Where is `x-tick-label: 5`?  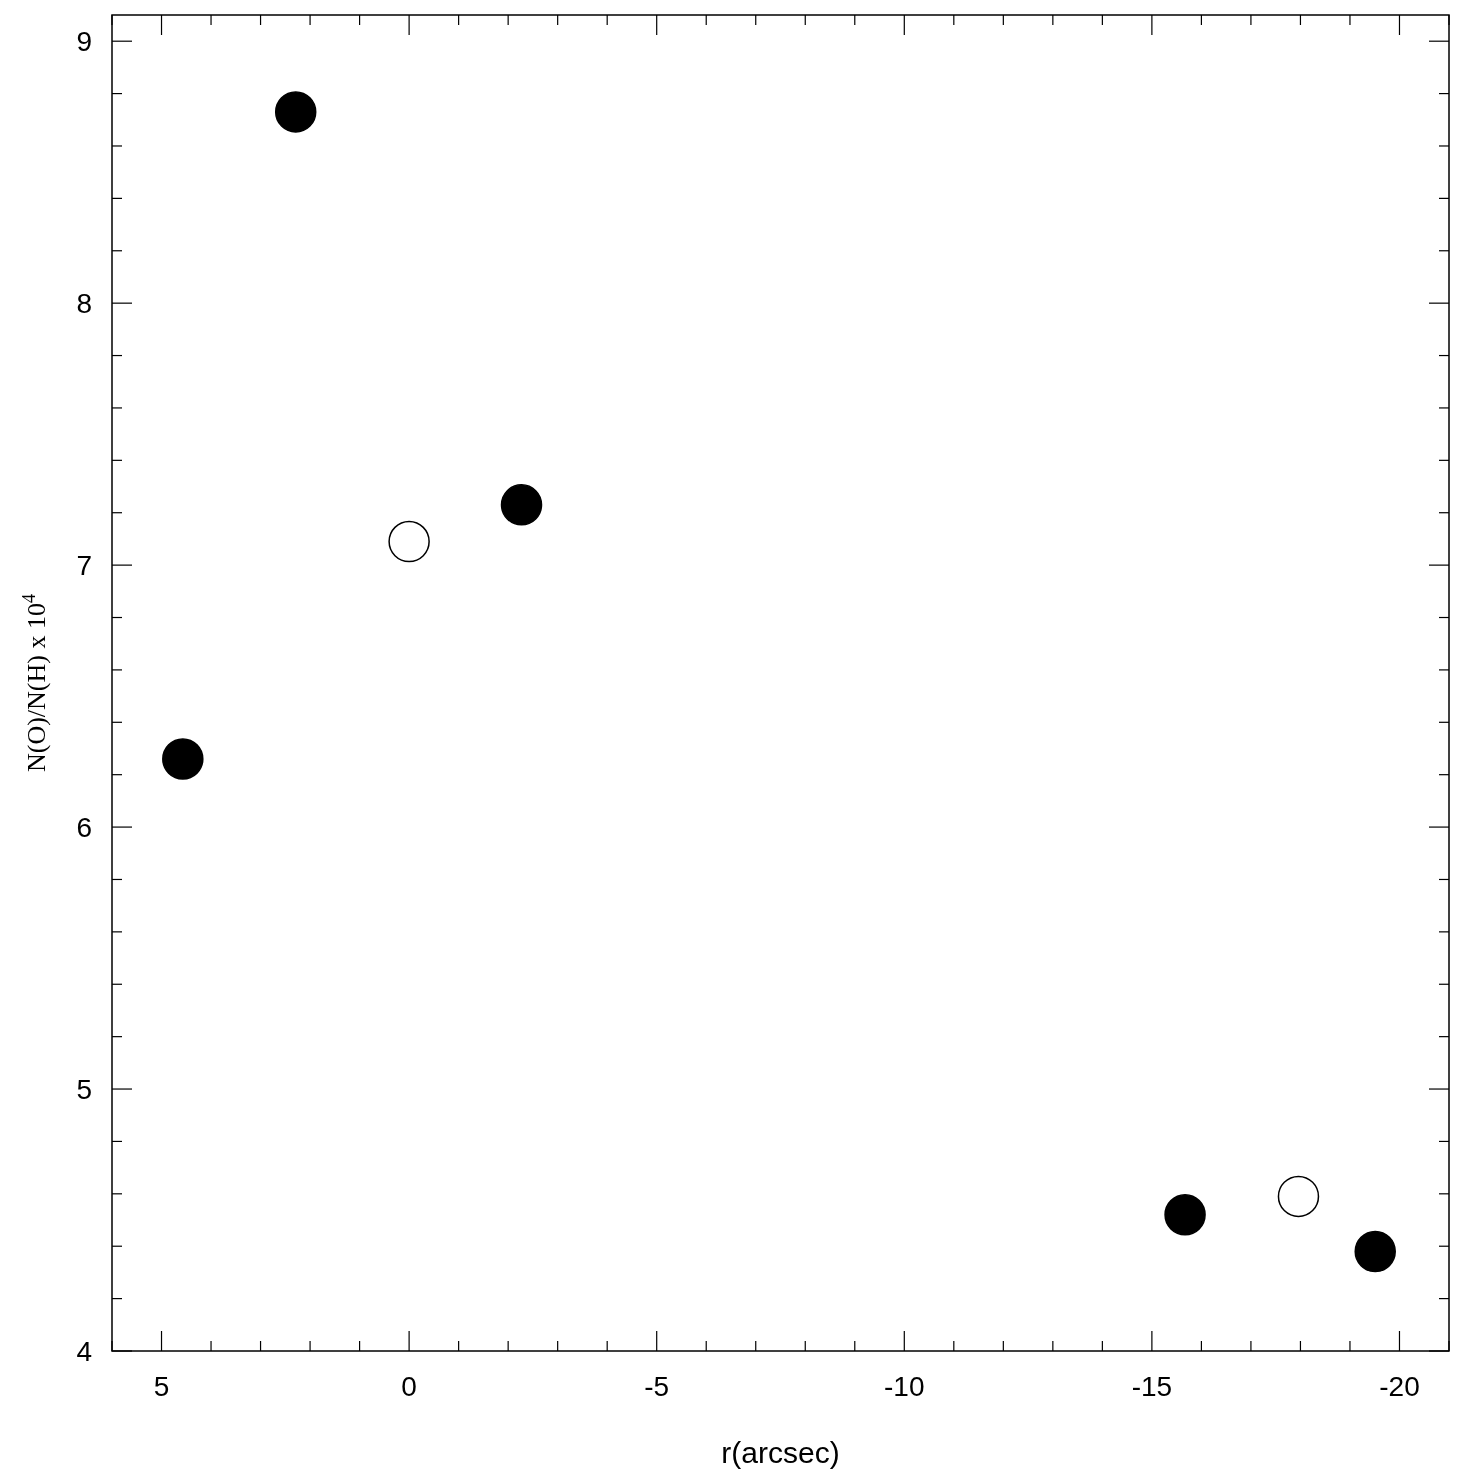
x-tick-label: 5 is located at coordinates (161, 1386).